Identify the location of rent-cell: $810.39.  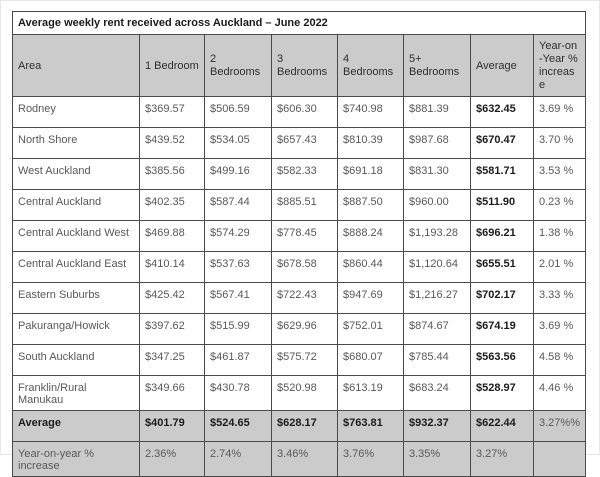
(370, 143).